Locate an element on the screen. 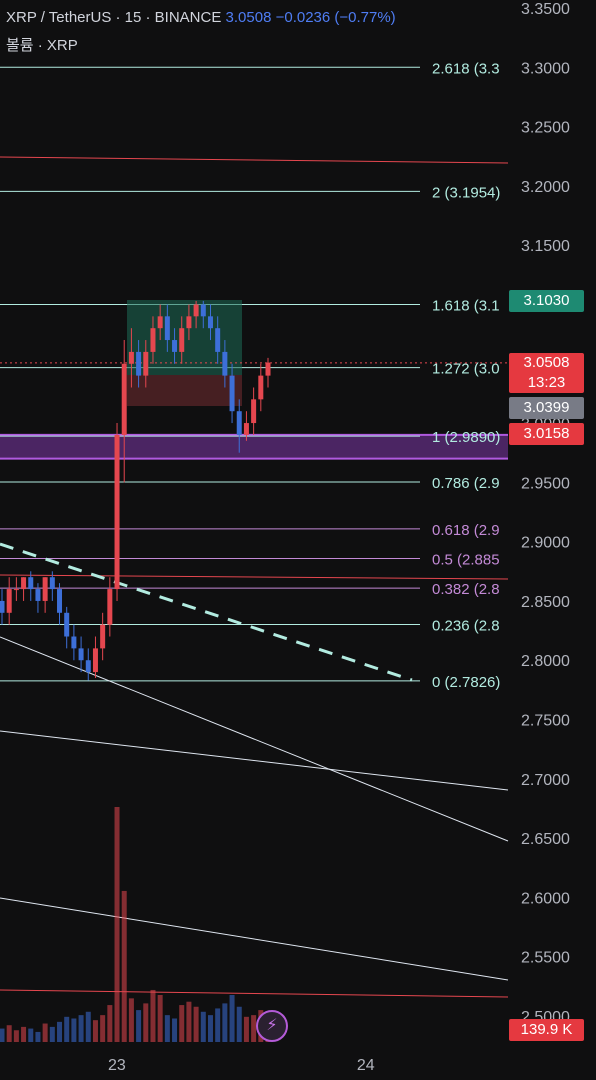 This screenshot has height=1080, width=596. current-price-value: 3.0508 is located at coordinates (546, 362).